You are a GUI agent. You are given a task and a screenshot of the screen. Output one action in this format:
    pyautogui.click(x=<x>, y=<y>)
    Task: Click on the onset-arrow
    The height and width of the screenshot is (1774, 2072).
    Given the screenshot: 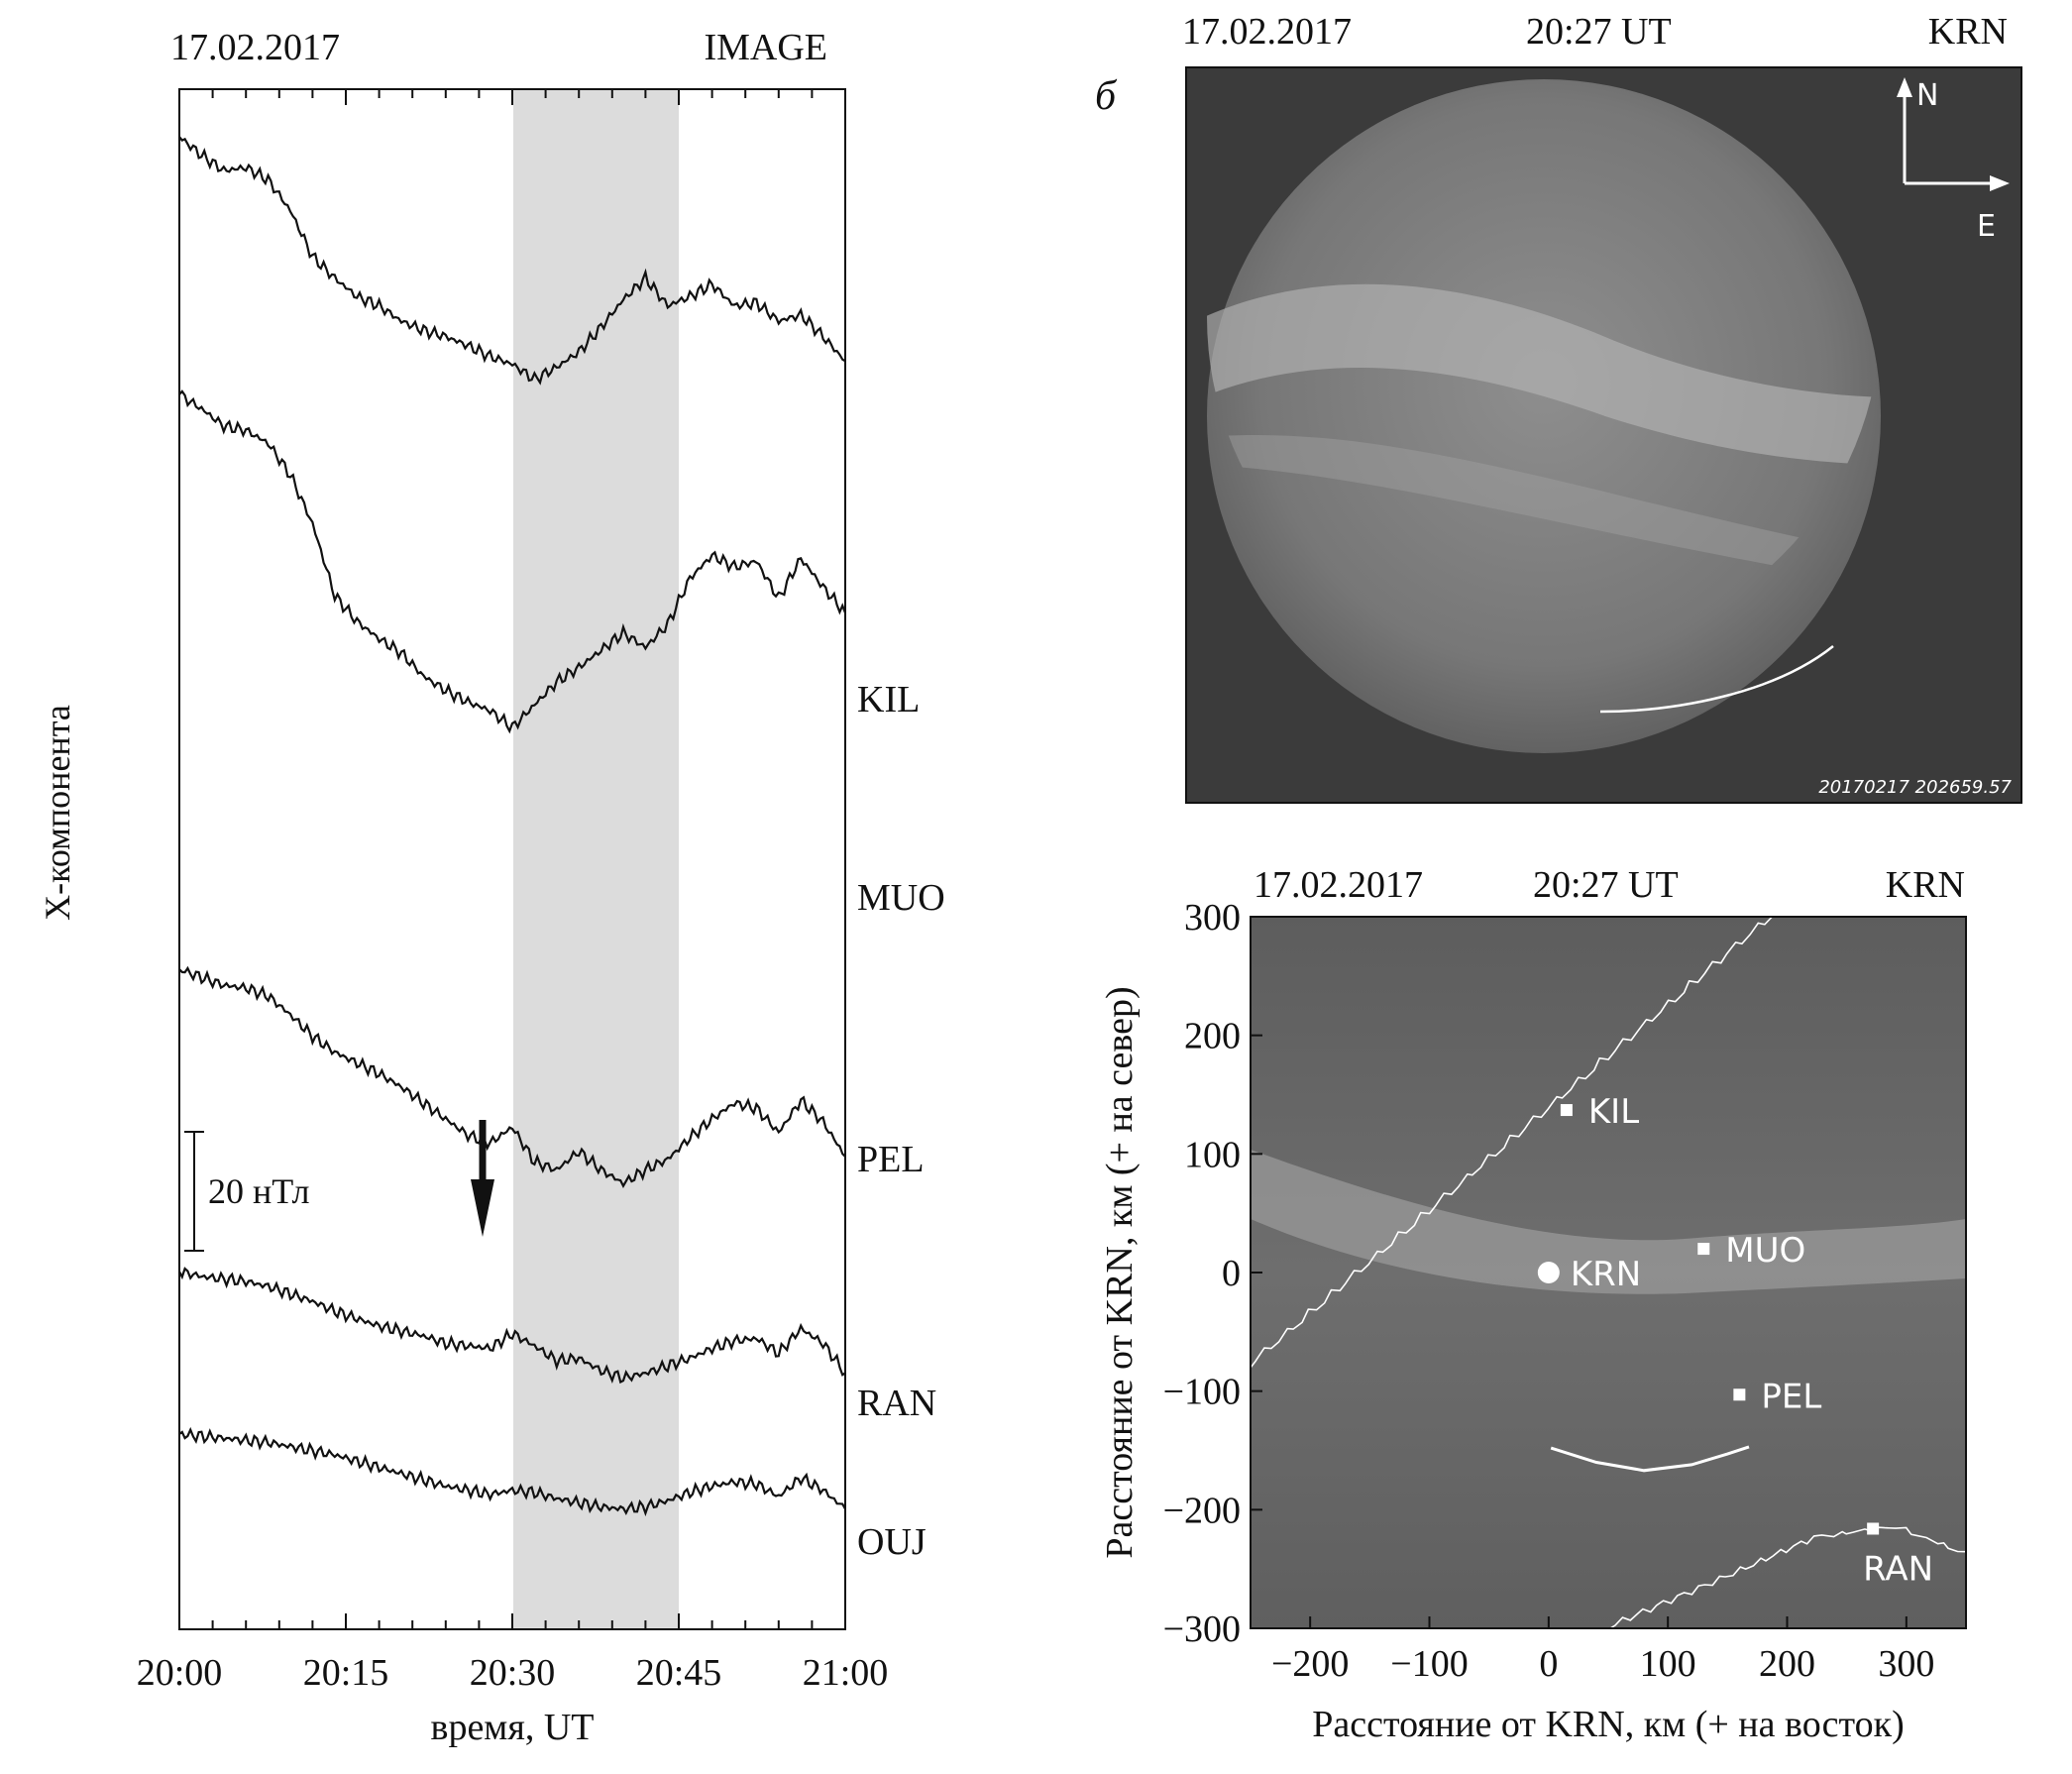 What is the action you would take?
    pyautogui.click(x=483, y=1178)
    